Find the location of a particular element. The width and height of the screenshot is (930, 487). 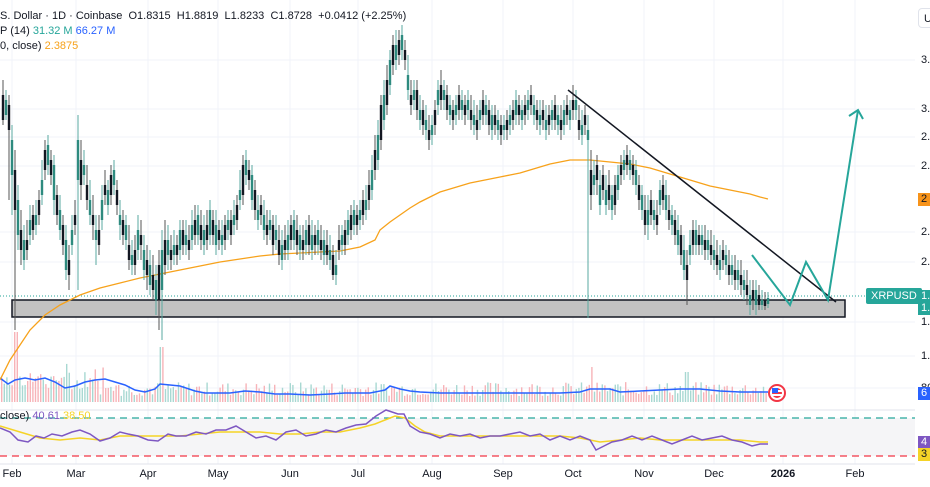

symbol-name: S. Dollar is located at coordinates (21, 16).